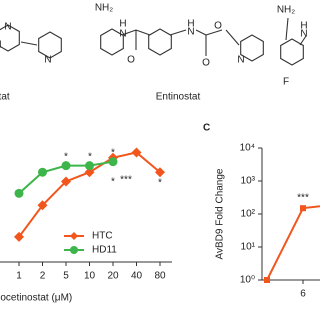  I want to click on x-tick-label: 5, so click(66, 276).